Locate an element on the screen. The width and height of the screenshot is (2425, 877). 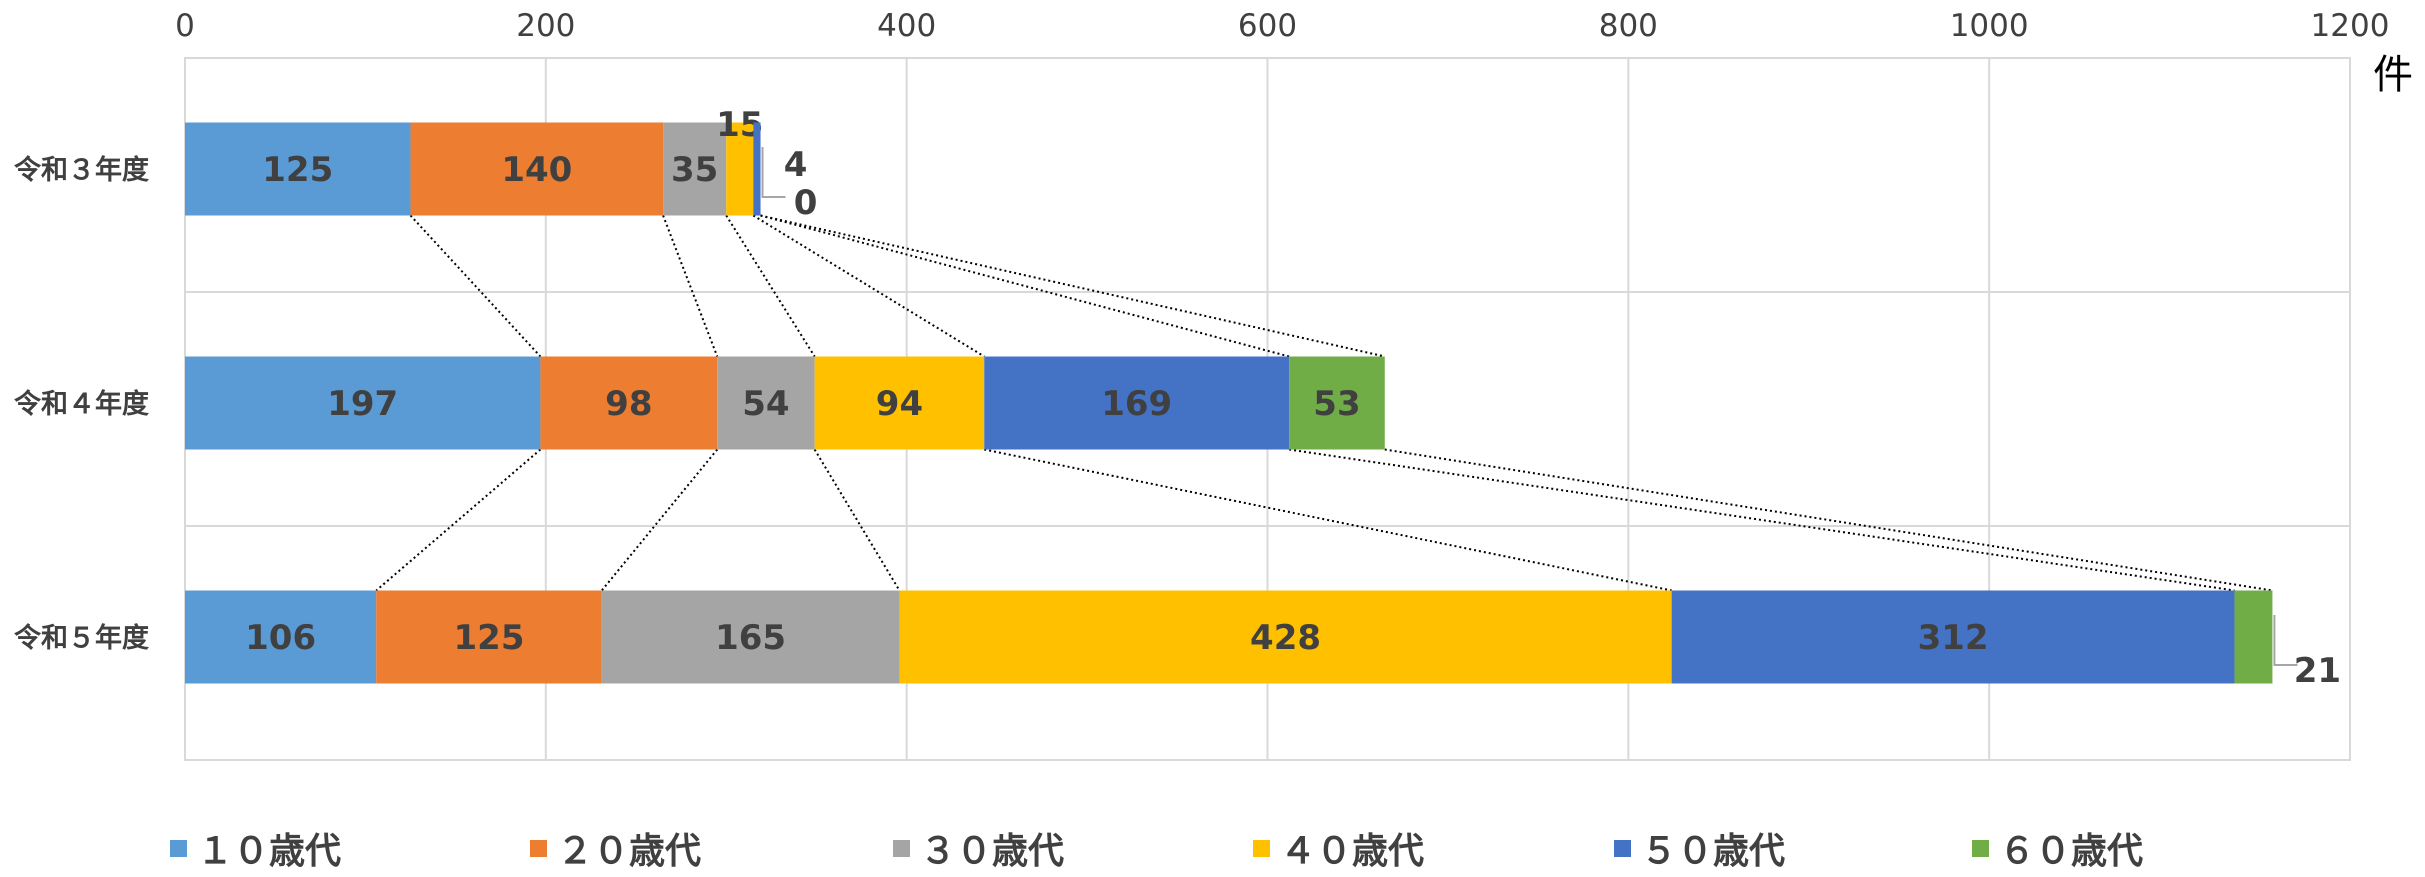
legend-item: ６０歳代 is located at coordinates (2057, 849).